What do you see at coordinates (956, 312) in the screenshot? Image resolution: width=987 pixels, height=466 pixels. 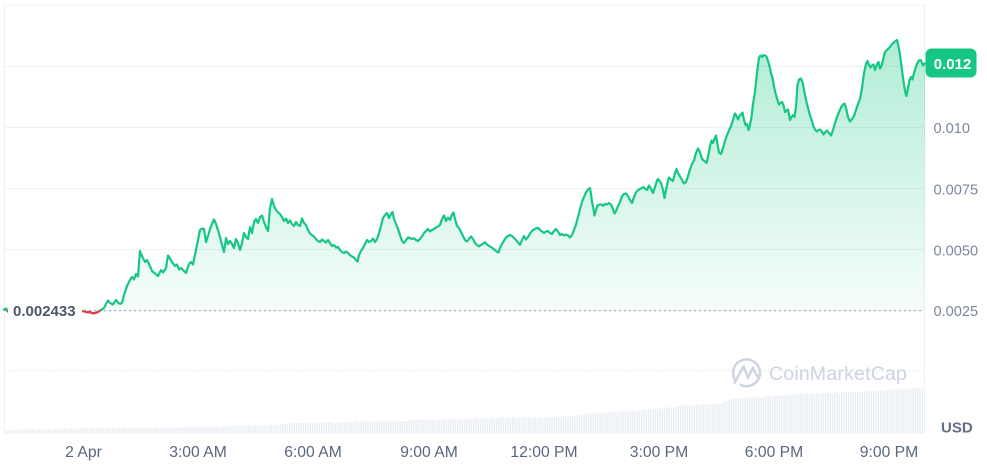 I see `svg-text: 0.0025` at bounding box center [956, 312].